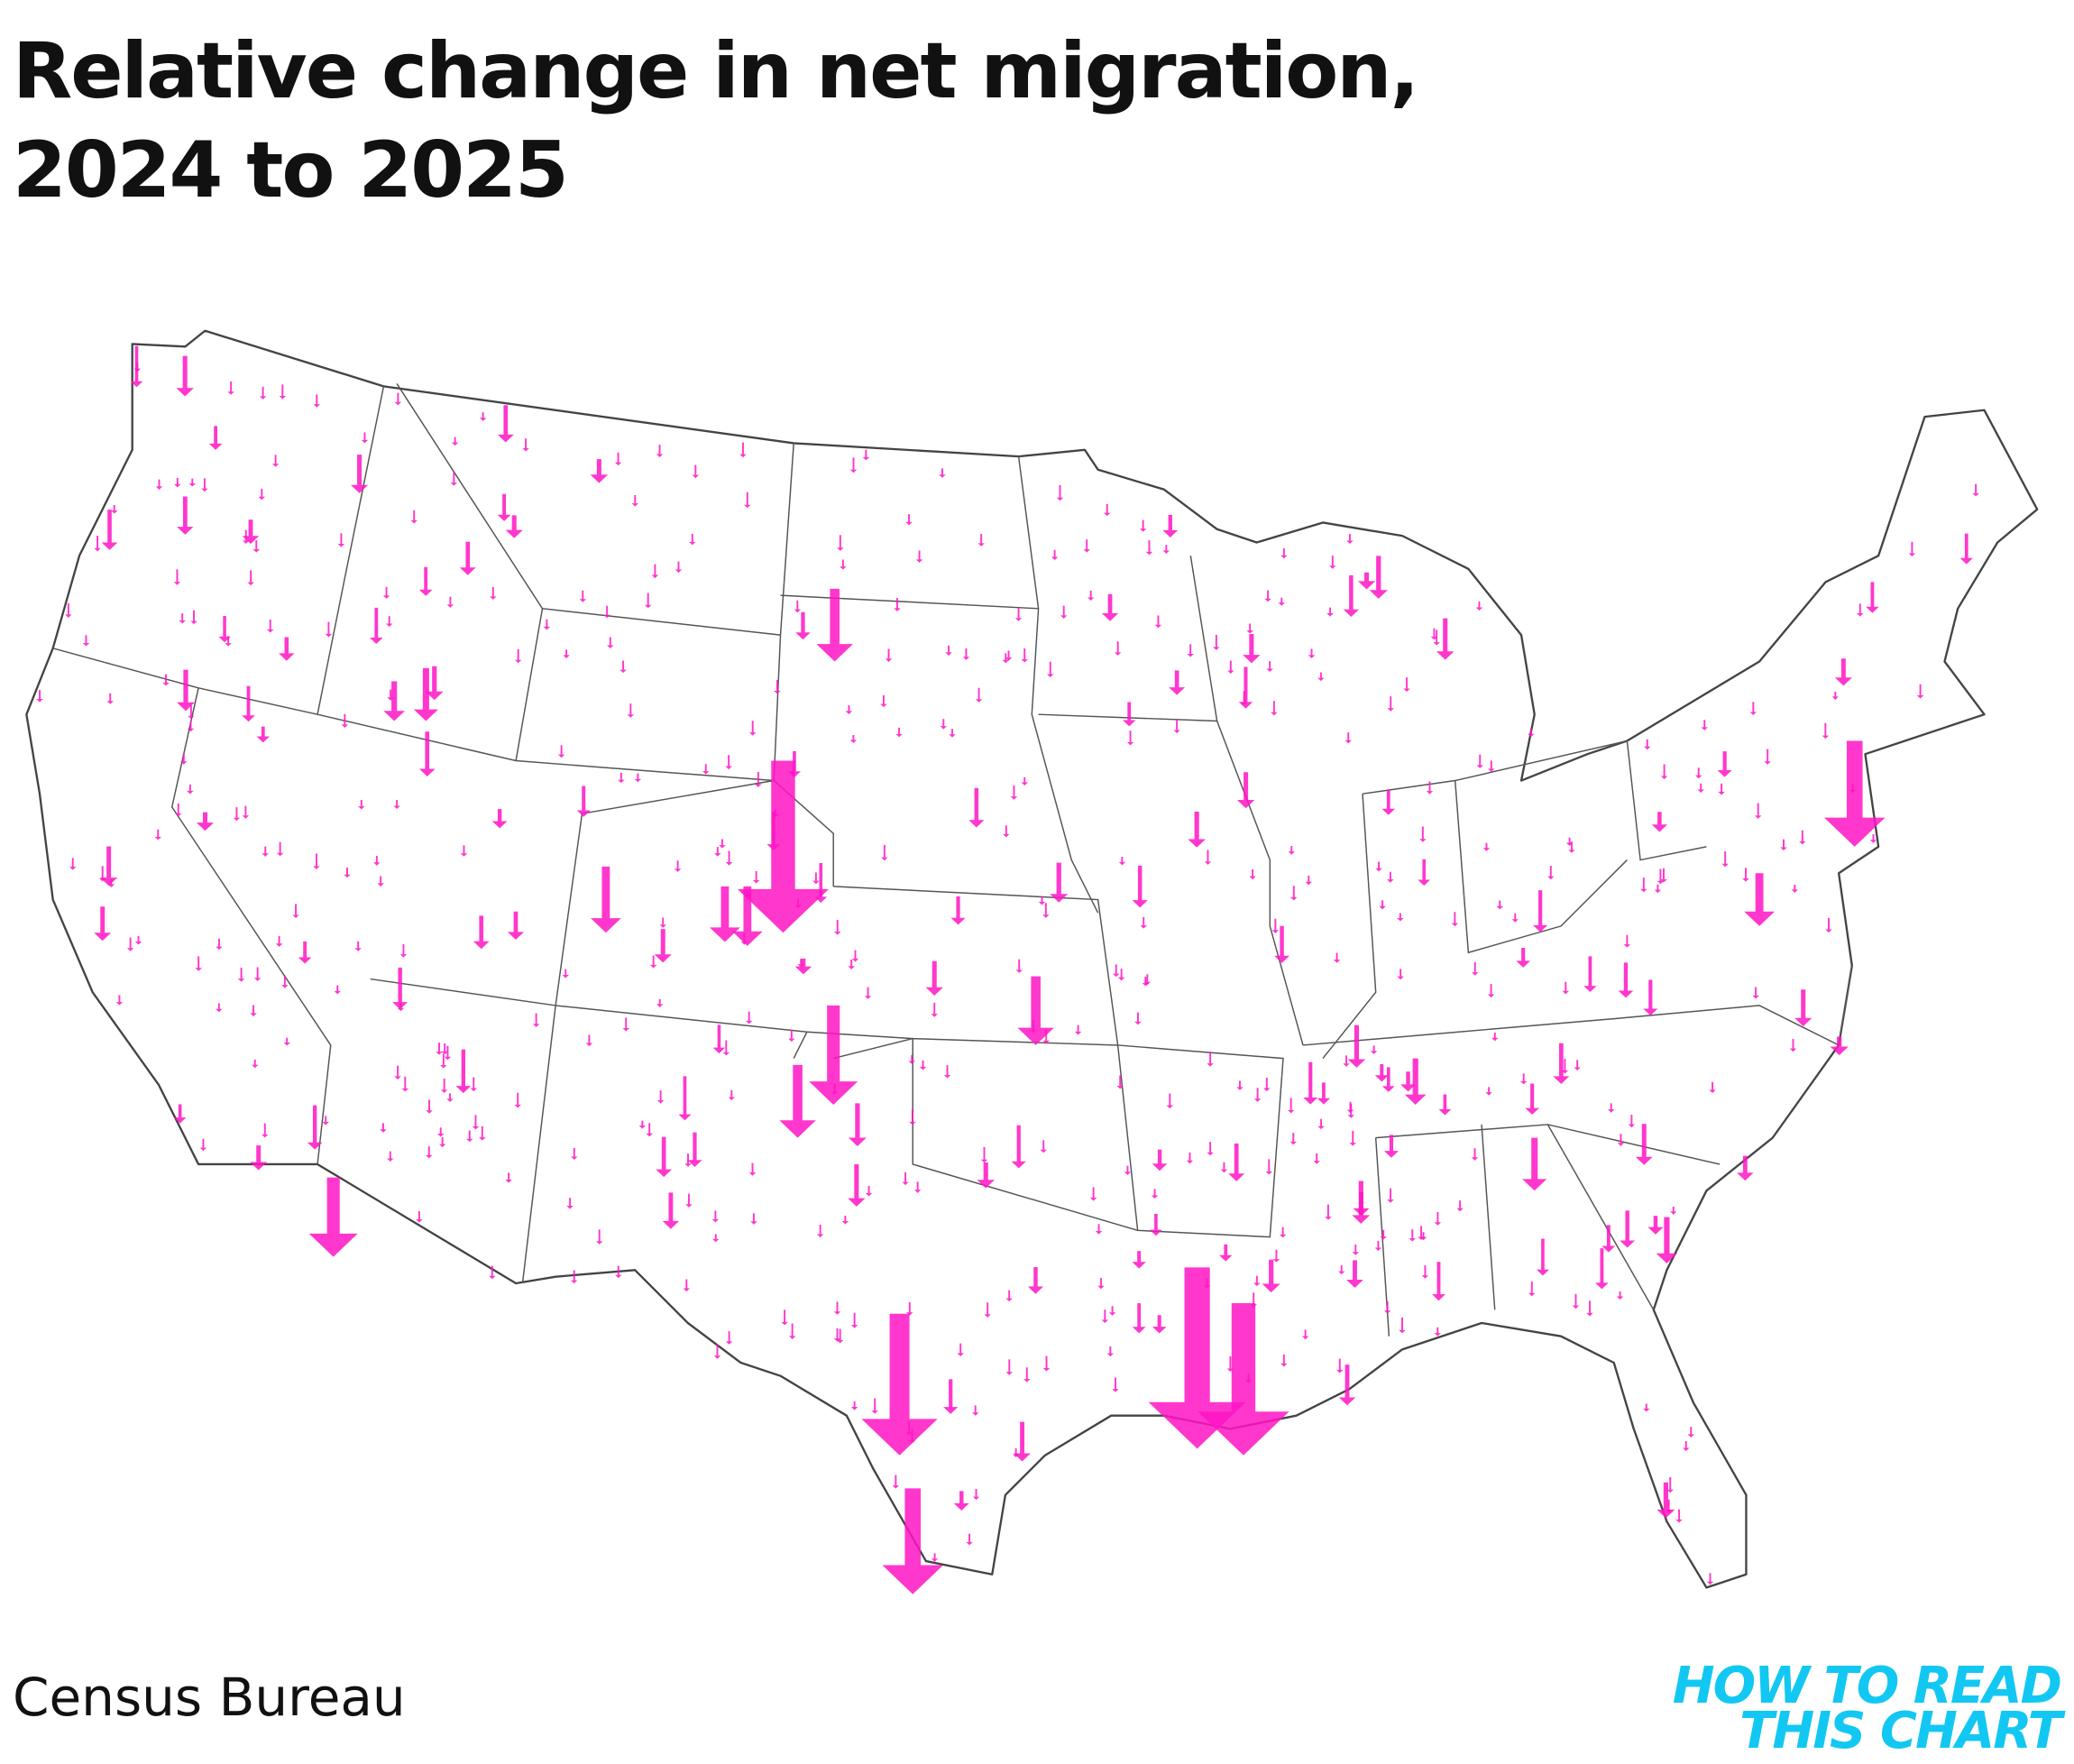 This screenshot has width=2074, height=1764. Describe the element at coordinates (1867, 1686) in the screenshot. I see `logo-line: HOW TO READ` at that location.